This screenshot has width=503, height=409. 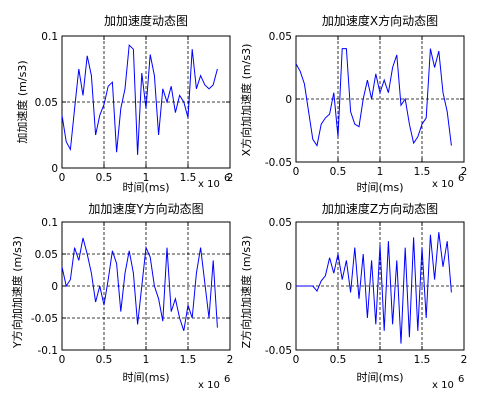 I want to click on y-axis-label: X方向加加速度 (m/s3), so click(x=246, y=100).